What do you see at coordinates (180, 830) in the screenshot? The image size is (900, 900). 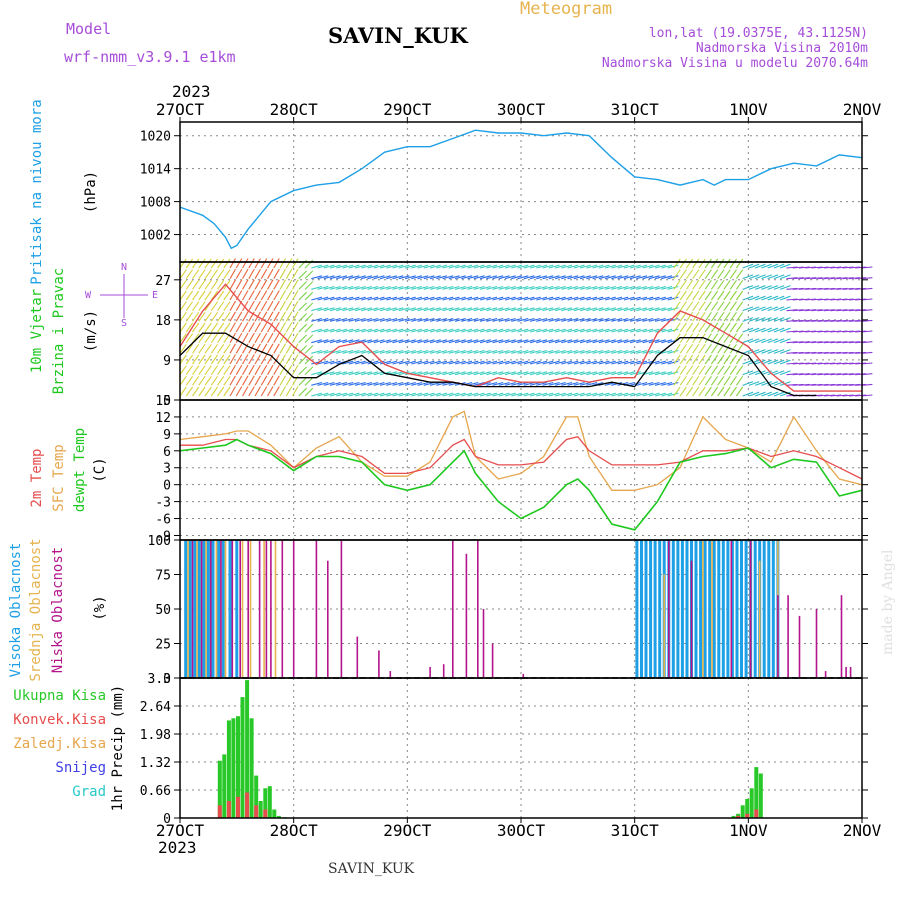 I see `time-label-bottom: 27OCT` at bounding box center [180, 830].